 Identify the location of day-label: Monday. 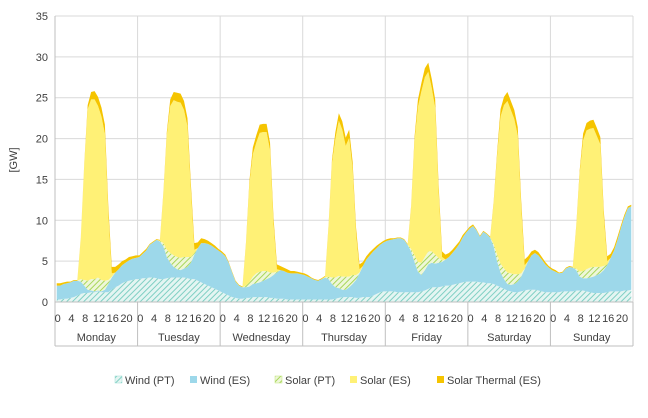
(97, 338).